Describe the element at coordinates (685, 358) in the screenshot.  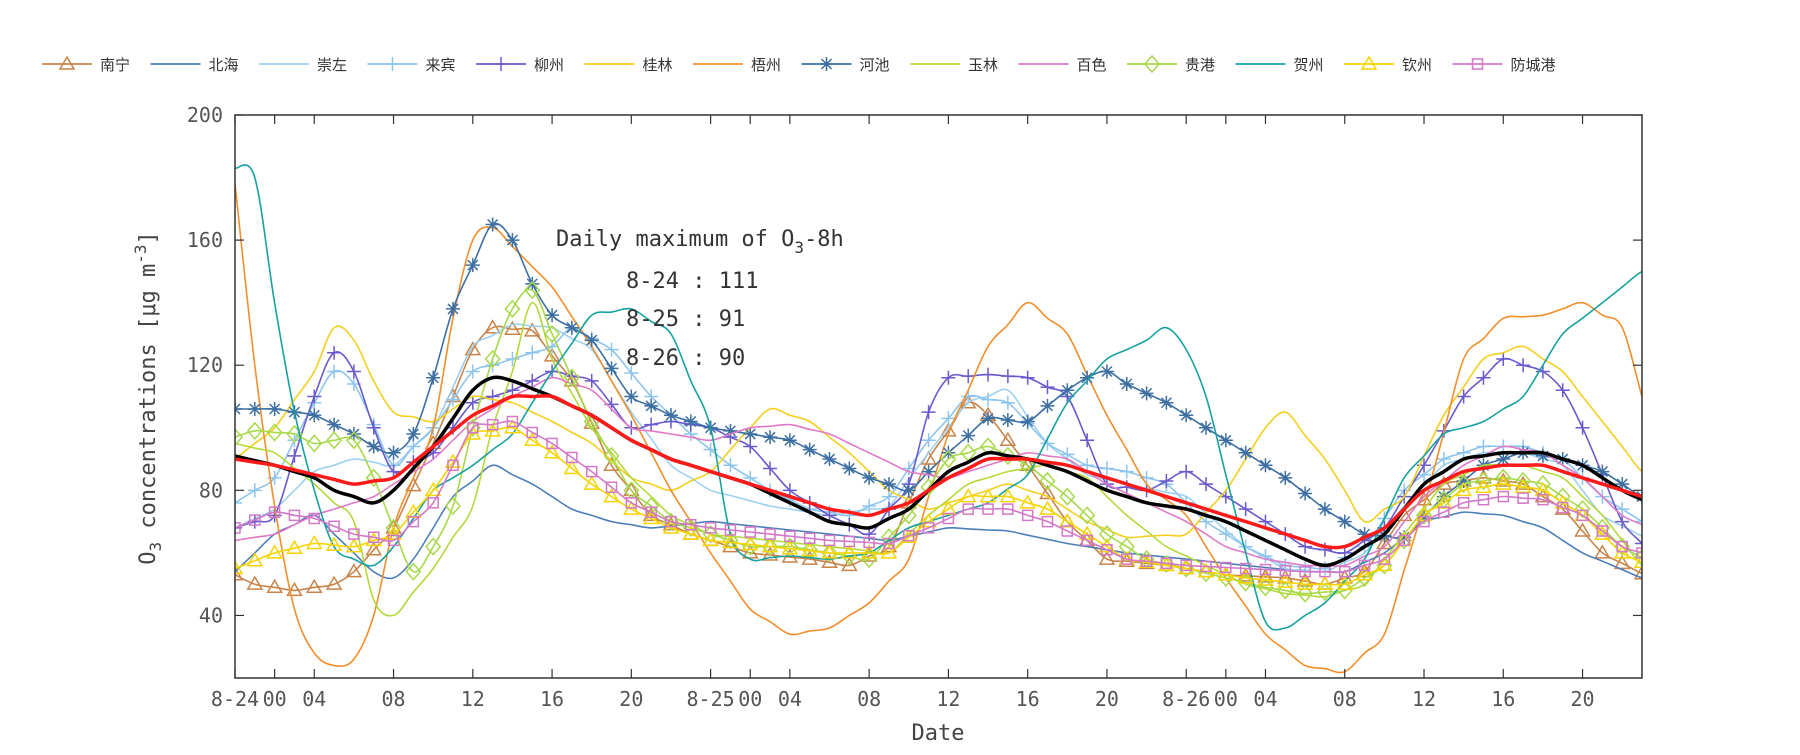
I see `annotation-line-3: 8-26 : 90` at that location.